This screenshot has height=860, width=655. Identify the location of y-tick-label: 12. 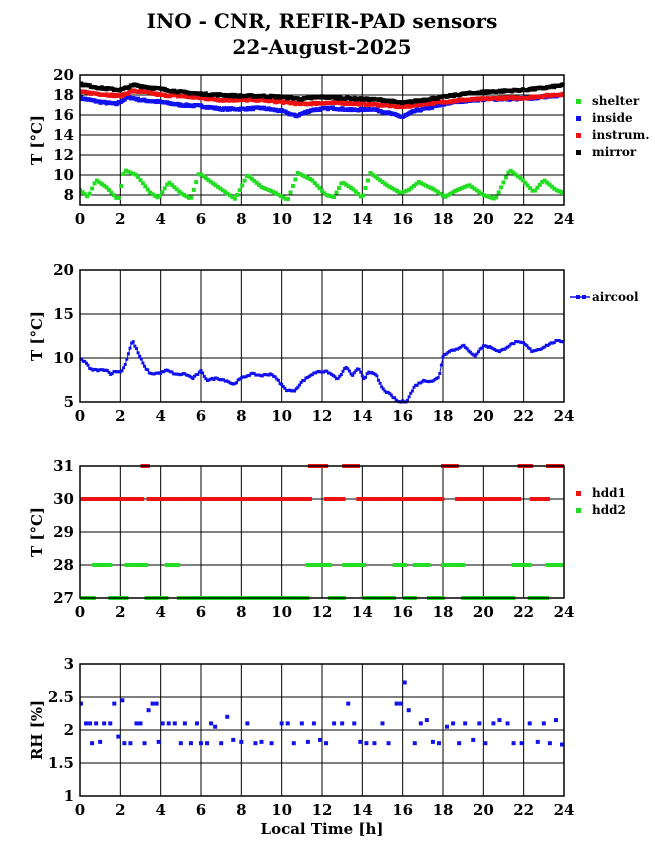
(63, 155).